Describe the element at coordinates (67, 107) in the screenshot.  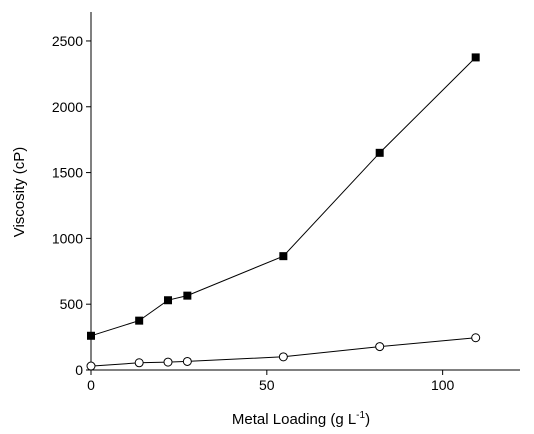
I see `y-tick-label: 2000` at that location.